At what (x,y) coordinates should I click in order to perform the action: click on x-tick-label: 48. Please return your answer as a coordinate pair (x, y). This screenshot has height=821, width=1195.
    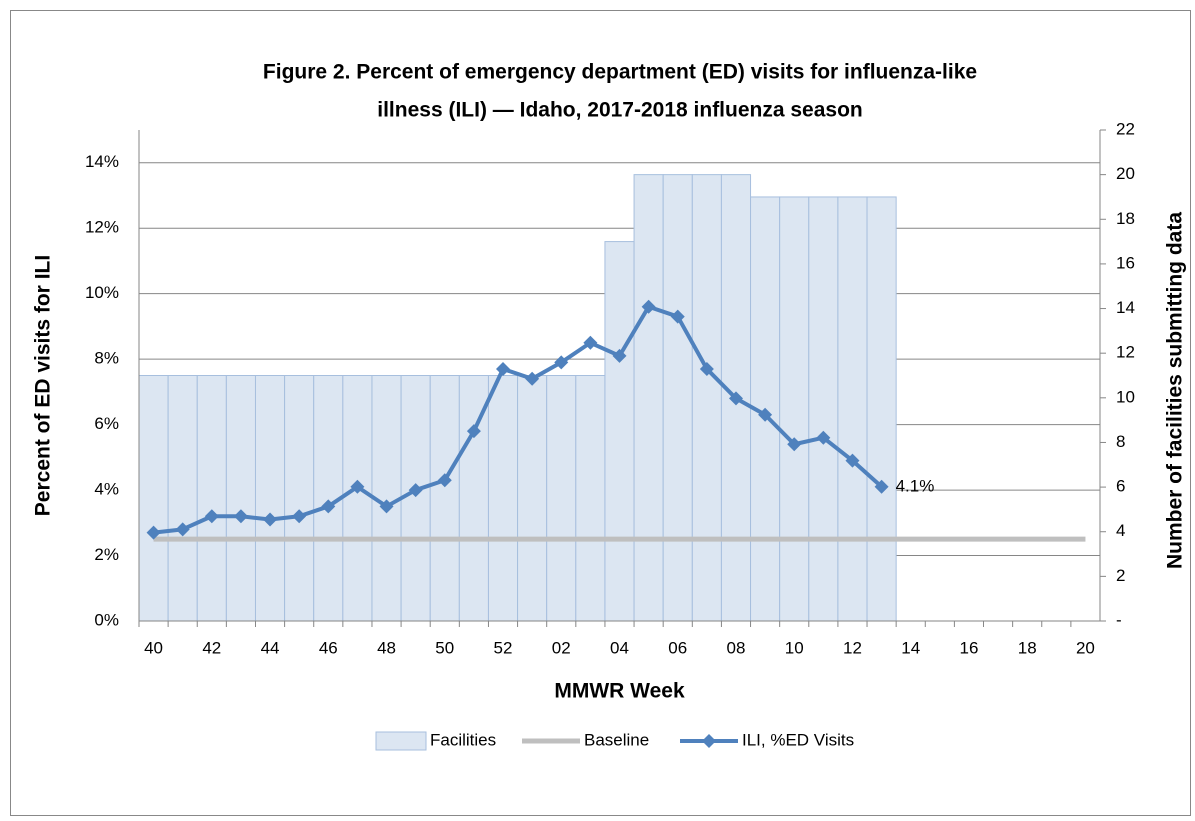
    Looking at the image, I should click on (386, 647).